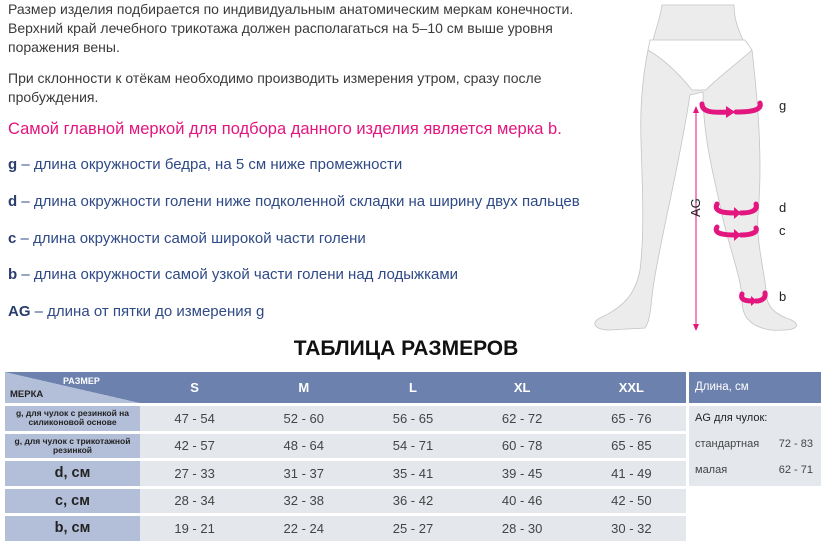 This screenshot has width=833, height=544. Describe the element at coordinates (782, 230) in the screenshot. I see `label-c: c` at that location.